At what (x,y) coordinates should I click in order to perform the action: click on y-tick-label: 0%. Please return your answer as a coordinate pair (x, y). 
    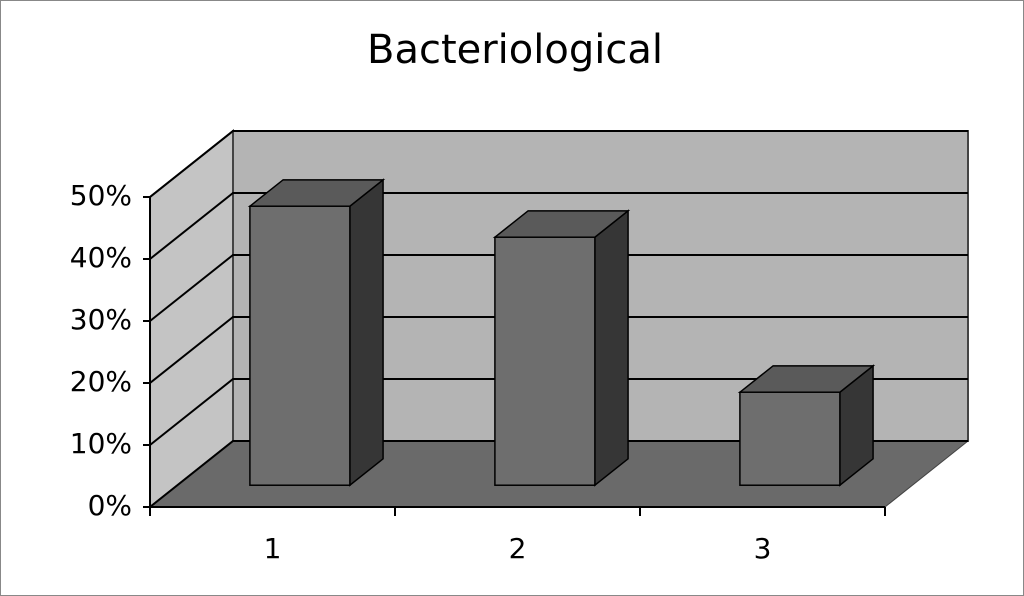
    Looking at the image, I should click on (110, 505).